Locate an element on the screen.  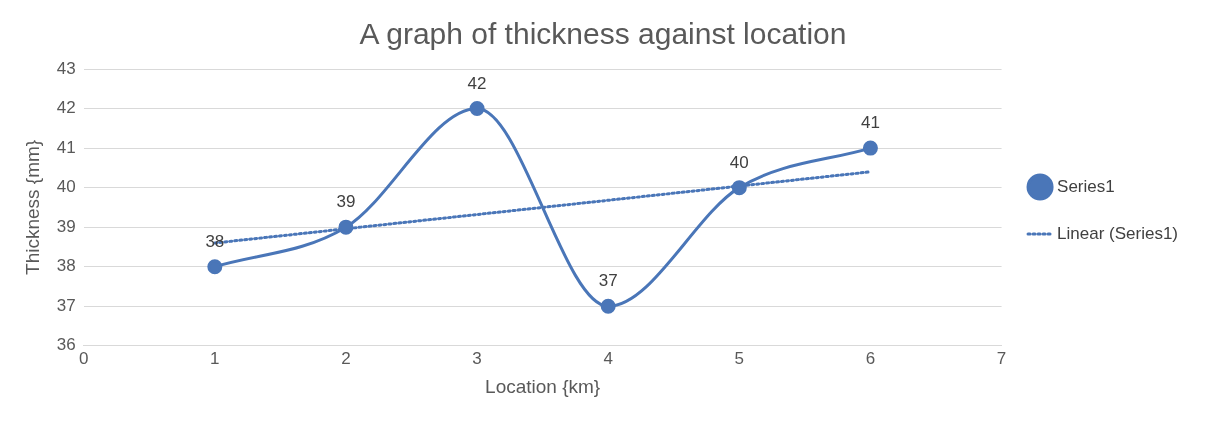
data-label: 38 is located at coordinates (215, 241).